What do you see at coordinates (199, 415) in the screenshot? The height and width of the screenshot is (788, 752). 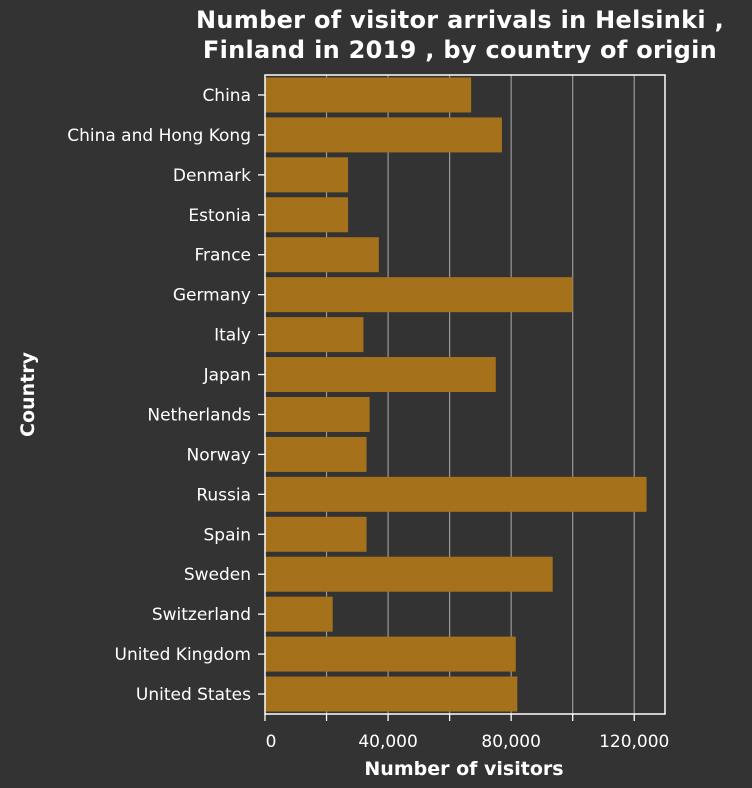 I see `y-tick-label: Netherlands` at bounding box center [199, 415].